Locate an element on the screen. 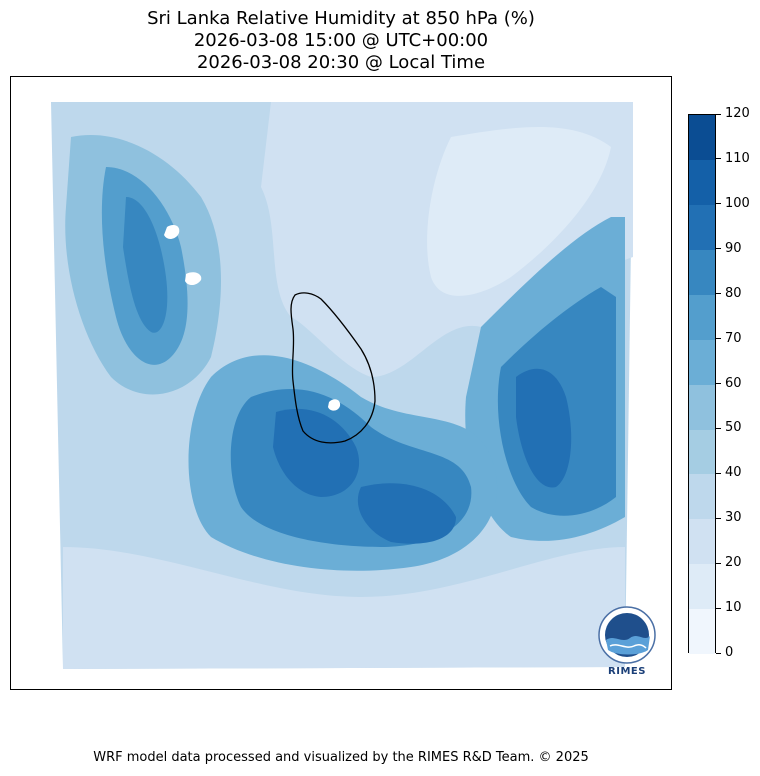 The height and width of the screenshot is (776, 760). colorbar-tick-label: 10 is located at coordinates (733, 608).